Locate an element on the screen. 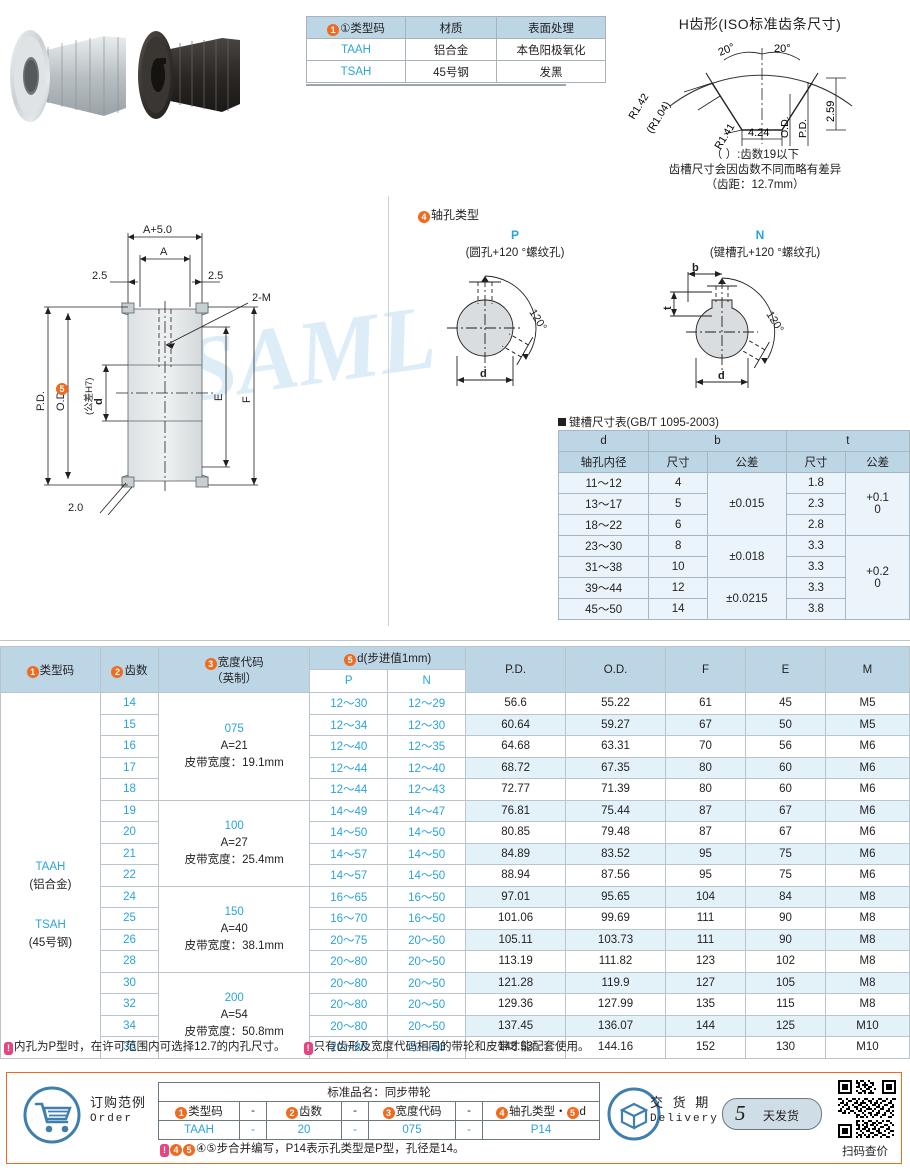  cell-p: 14～57 is located at coordinates (349, 853).